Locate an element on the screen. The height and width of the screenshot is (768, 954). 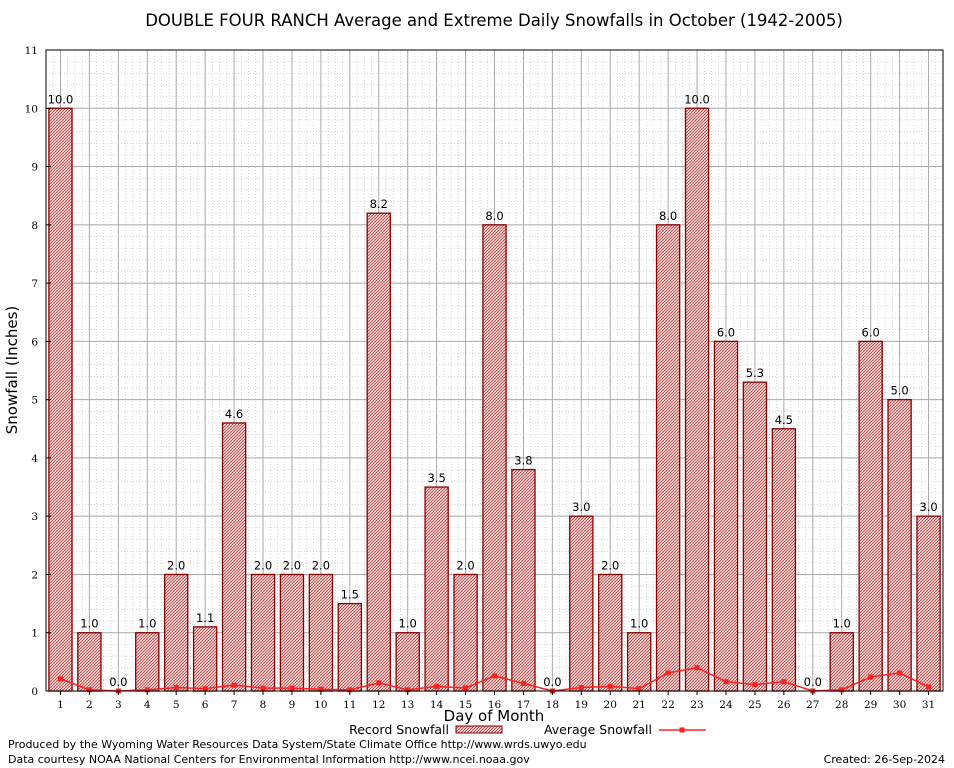
y-axis-label: Snowfall (Inches) is located at coordinates (12, 370).